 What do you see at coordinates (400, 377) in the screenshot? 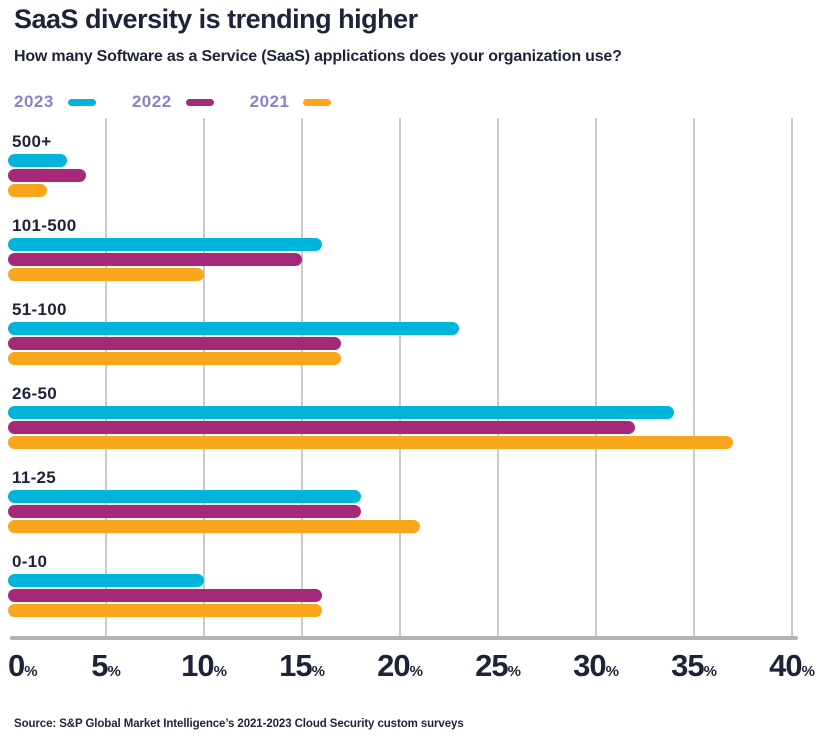
I see `gridline-20pct` at bounding box center [400, 377].